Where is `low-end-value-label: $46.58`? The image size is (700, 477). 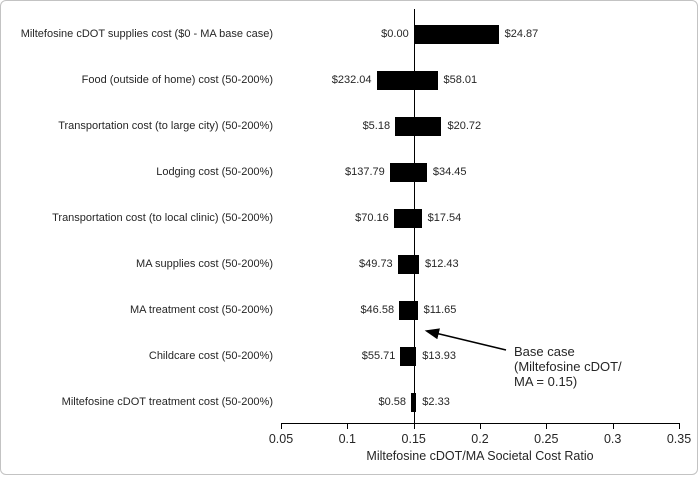 low-end-value-label: $46.58 is located at coordinates (377, 310).